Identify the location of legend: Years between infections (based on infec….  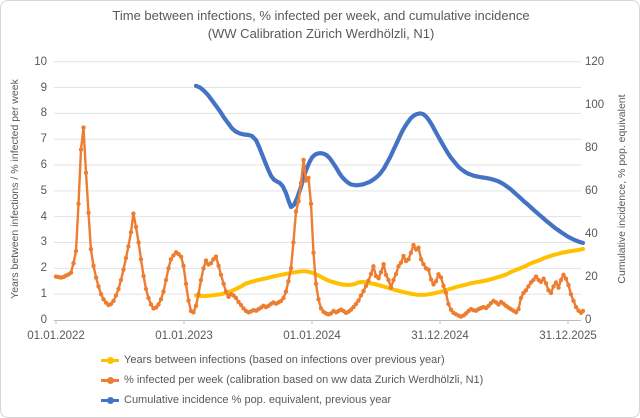
(292, 380).